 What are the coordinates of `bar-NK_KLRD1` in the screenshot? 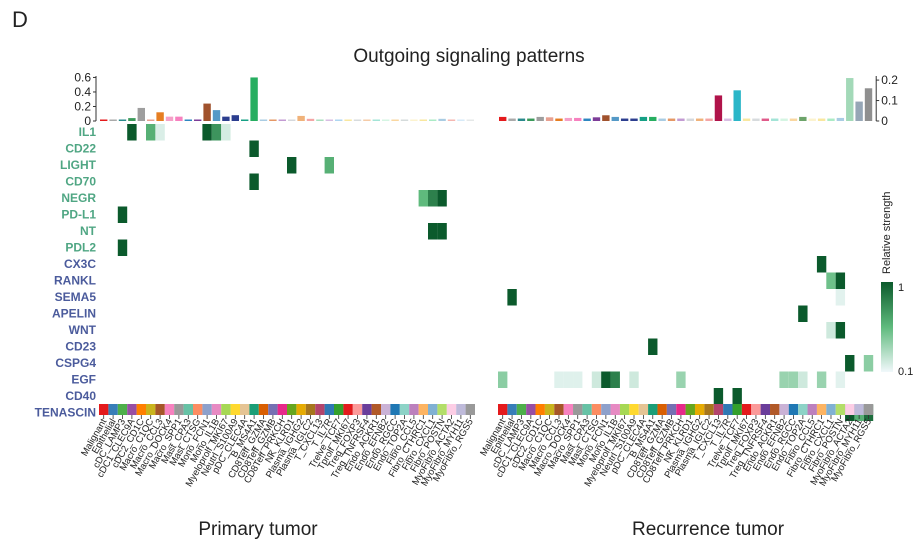 It's located at (690, 119).